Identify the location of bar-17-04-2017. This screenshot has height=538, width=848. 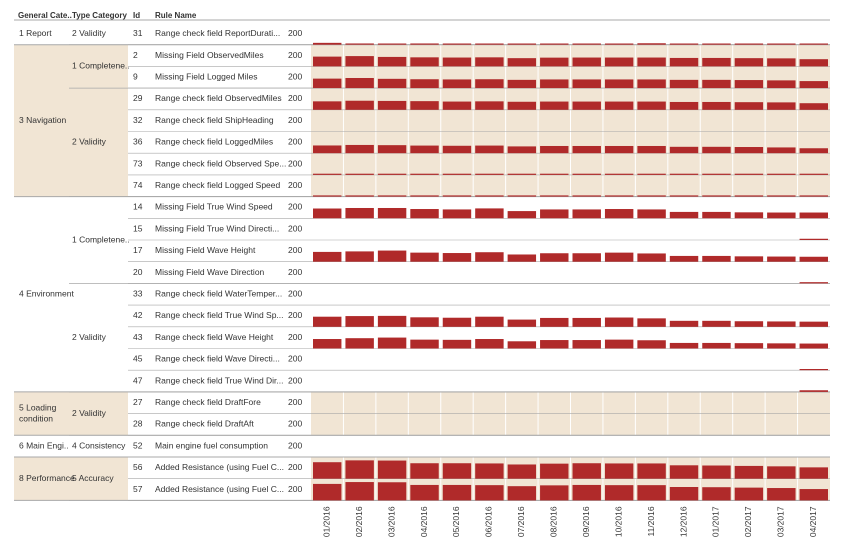
(813, 259).